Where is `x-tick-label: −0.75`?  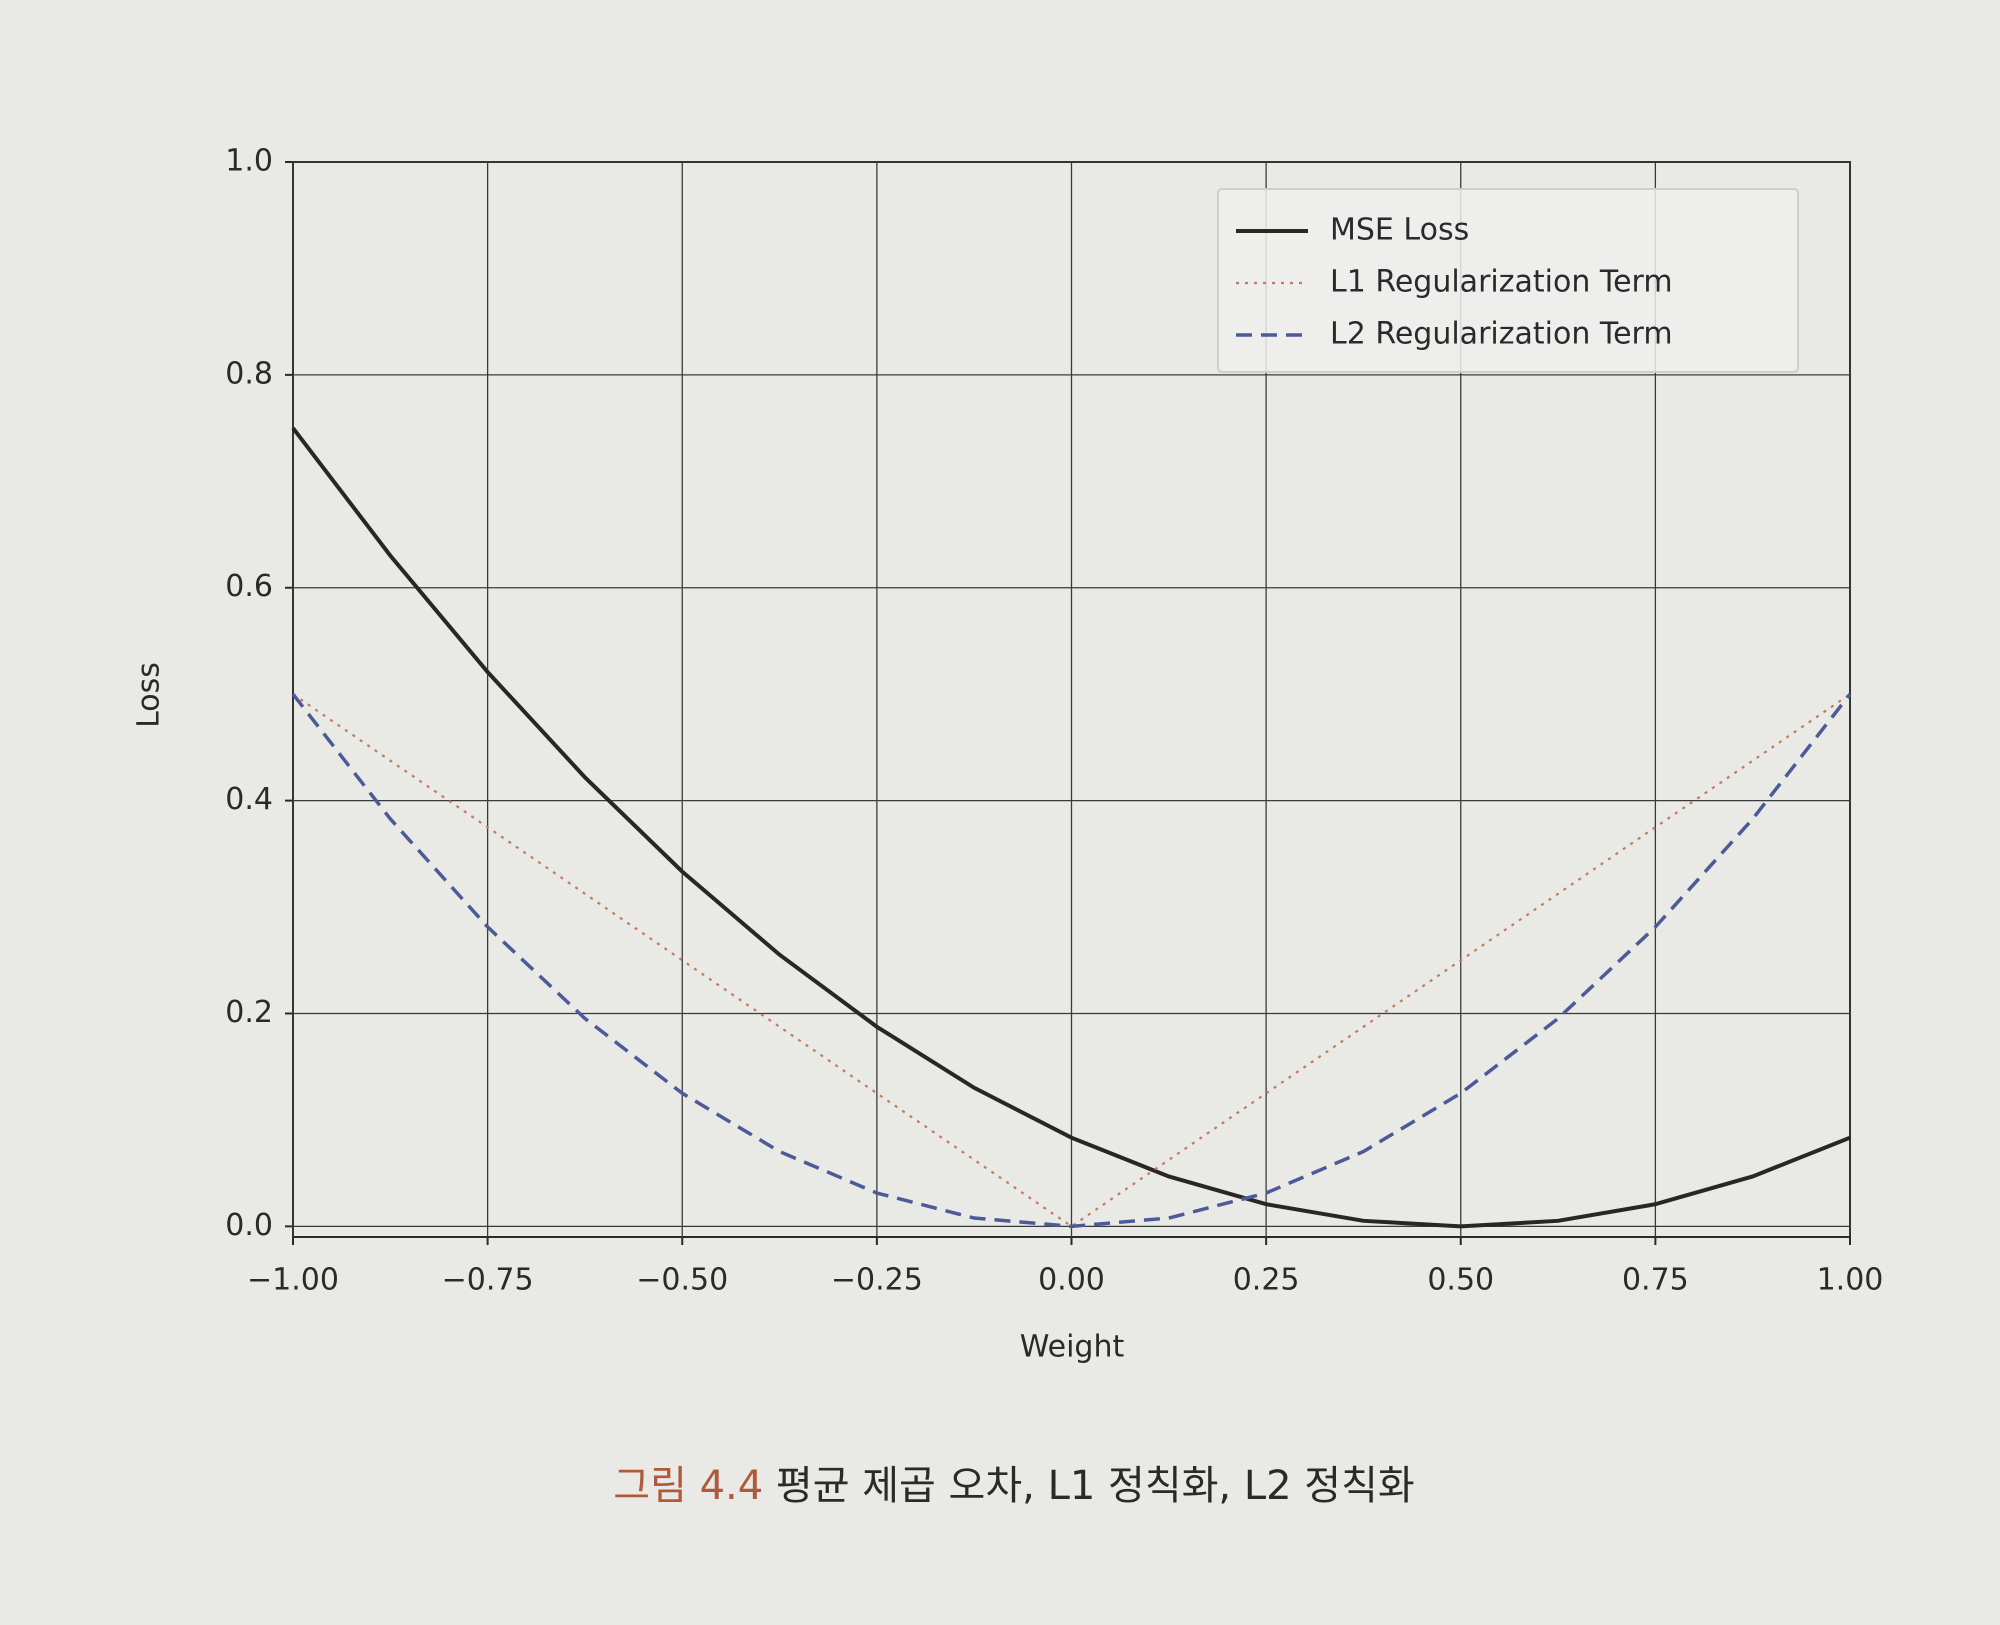
x-tick-label: −0.75 is located at coordinates (488, 1280).